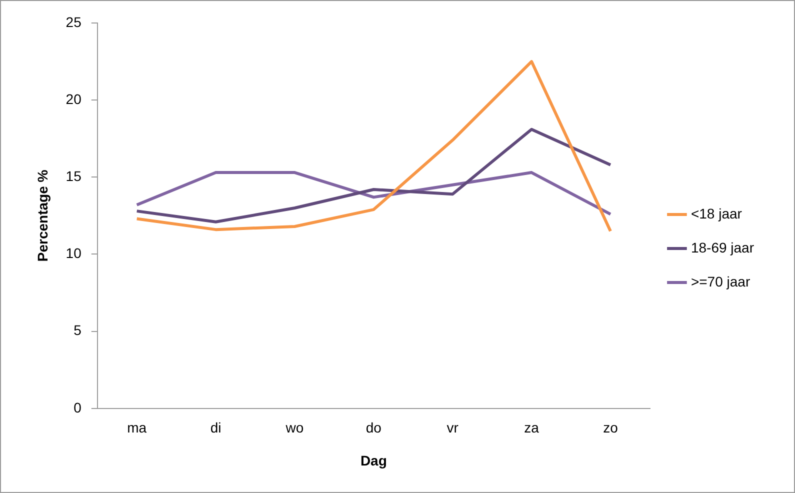  Describe the element at coordinates (74, 22) in the screenshot. I see `y-tick-label: 25` at that location.